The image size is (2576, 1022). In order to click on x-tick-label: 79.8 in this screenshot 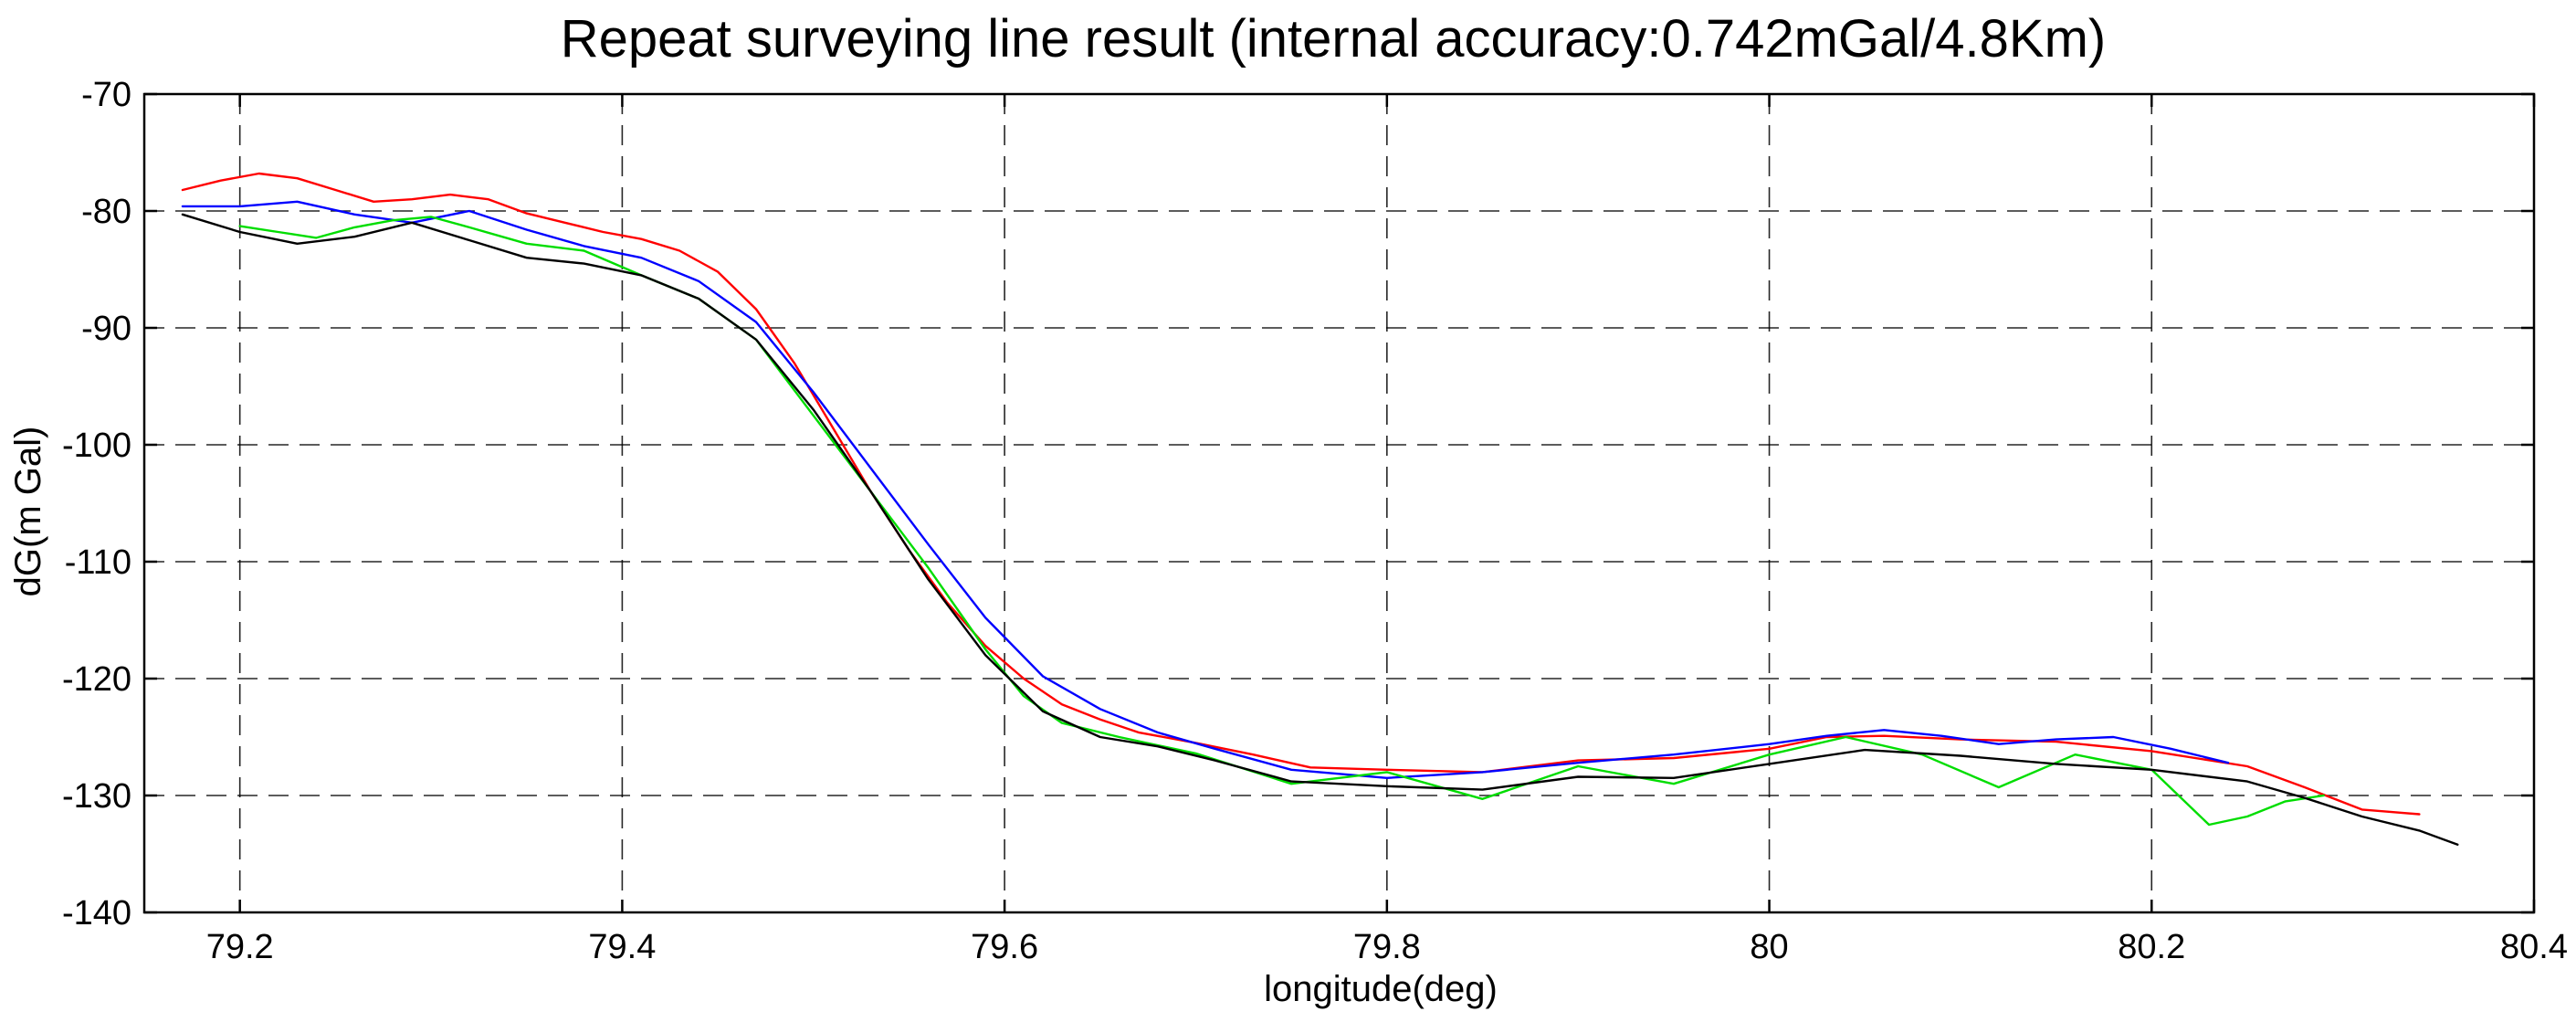, I will do `click(1387, 947)`.